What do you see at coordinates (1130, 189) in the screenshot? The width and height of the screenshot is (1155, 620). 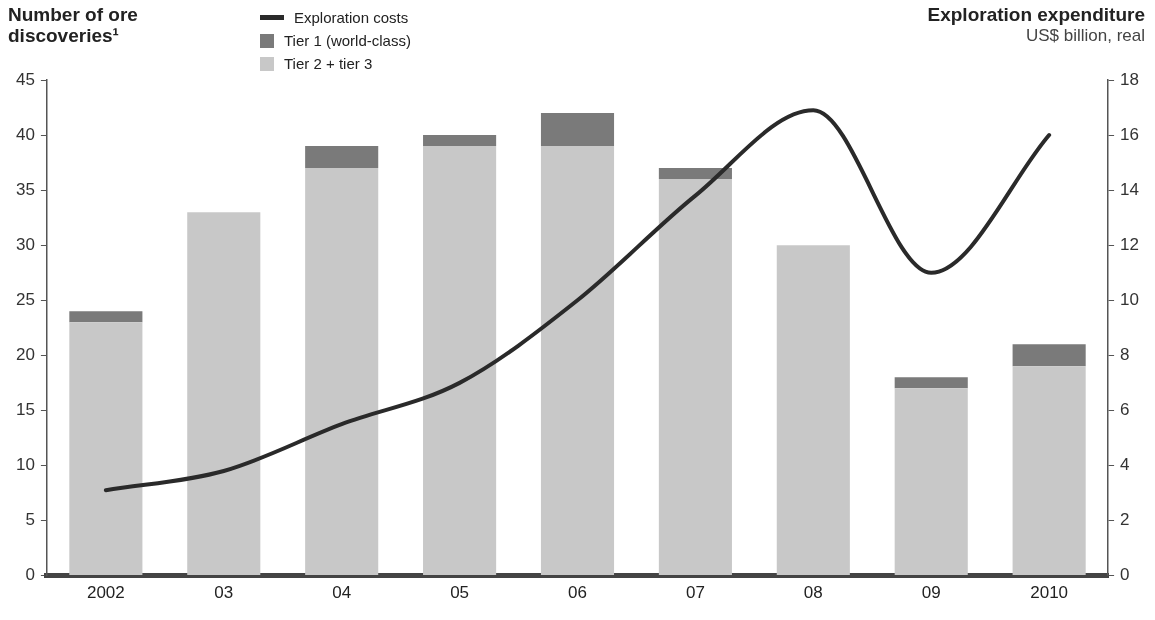 I see `y2-tick-label: 14` at bounding box center [1130, 189].